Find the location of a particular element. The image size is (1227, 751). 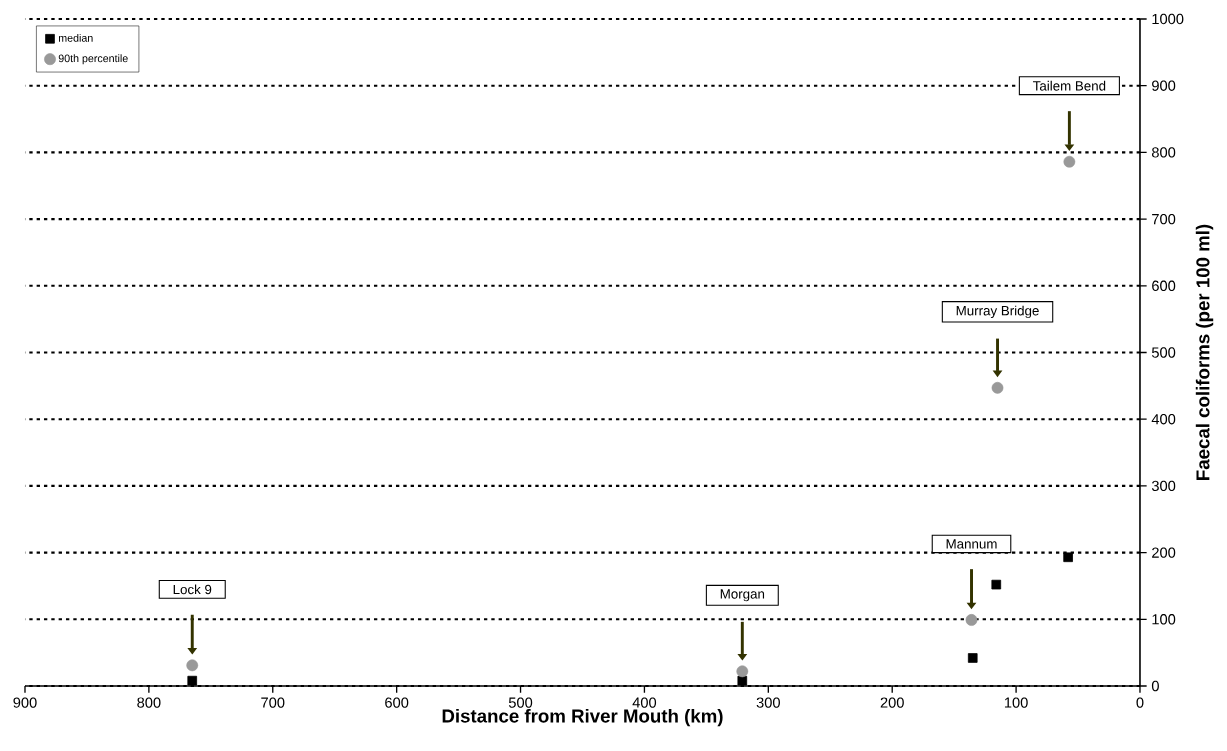

y-tick-label: 500 is located at coordinates (1163, 352).